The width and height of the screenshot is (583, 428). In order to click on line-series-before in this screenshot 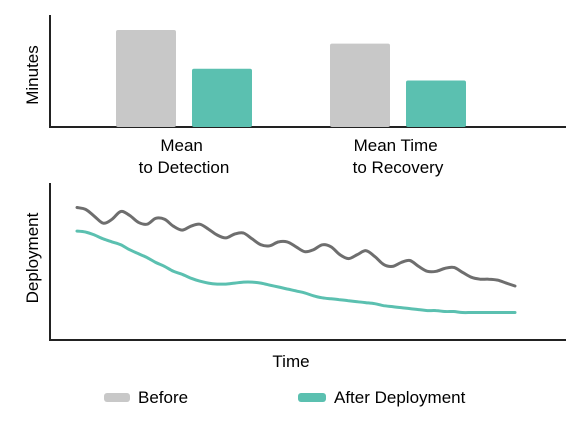, I will do `click(296, 247)`.